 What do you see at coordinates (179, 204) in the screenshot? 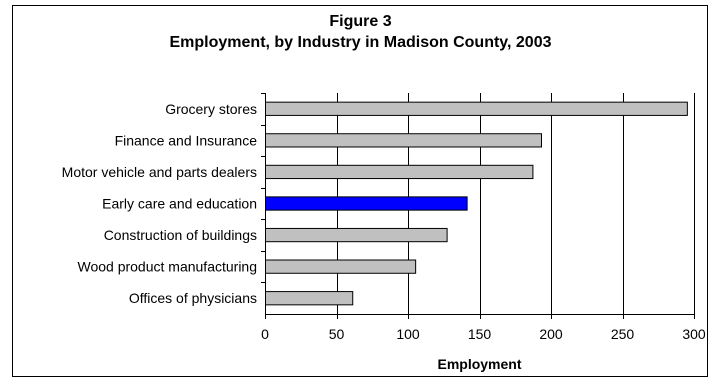
I see `category-label: Early care and education` at bounding box center [179, 204].